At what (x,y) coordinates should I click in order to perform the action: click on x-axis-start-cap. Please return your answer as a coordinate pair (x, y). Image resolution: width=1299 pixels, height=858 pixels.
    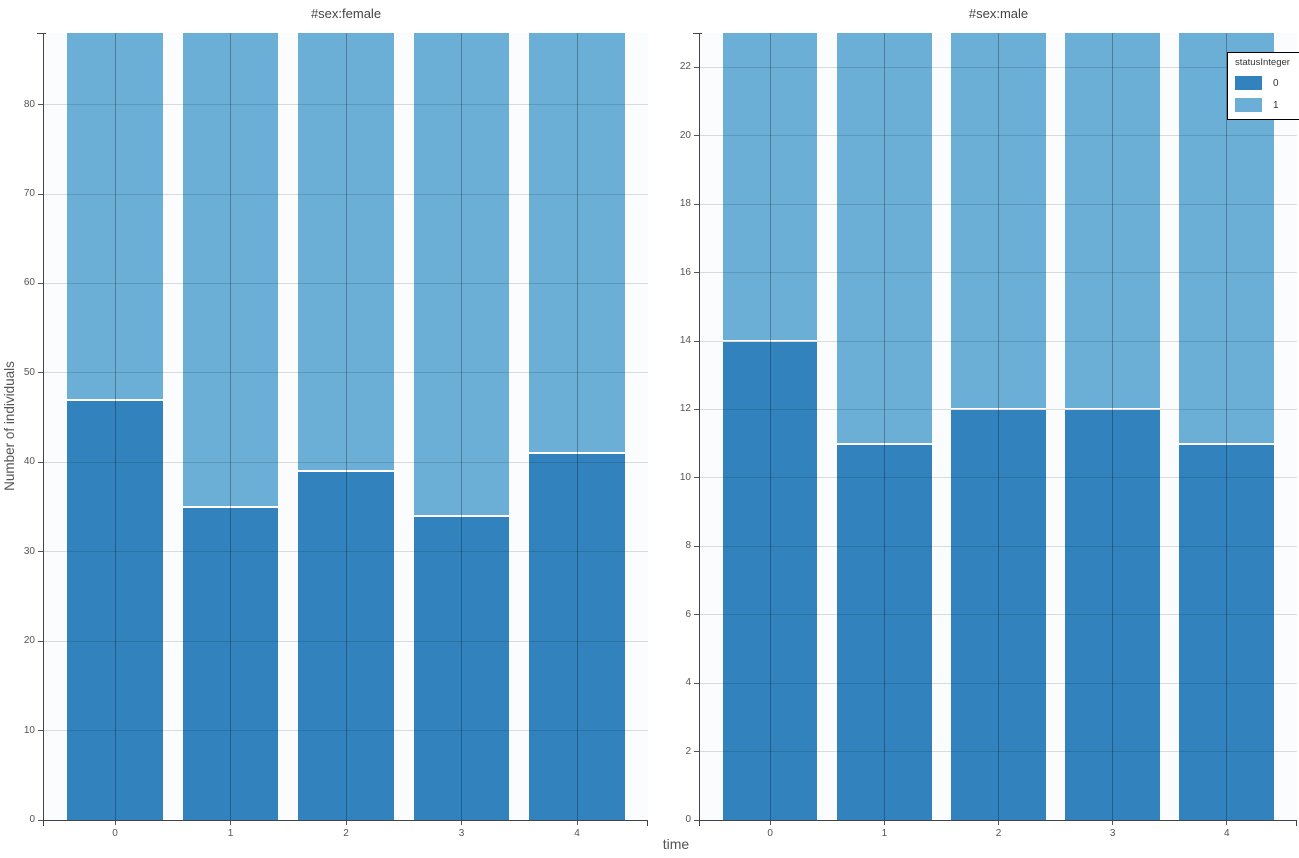
    Looking at the image, I should click on (43, 823).